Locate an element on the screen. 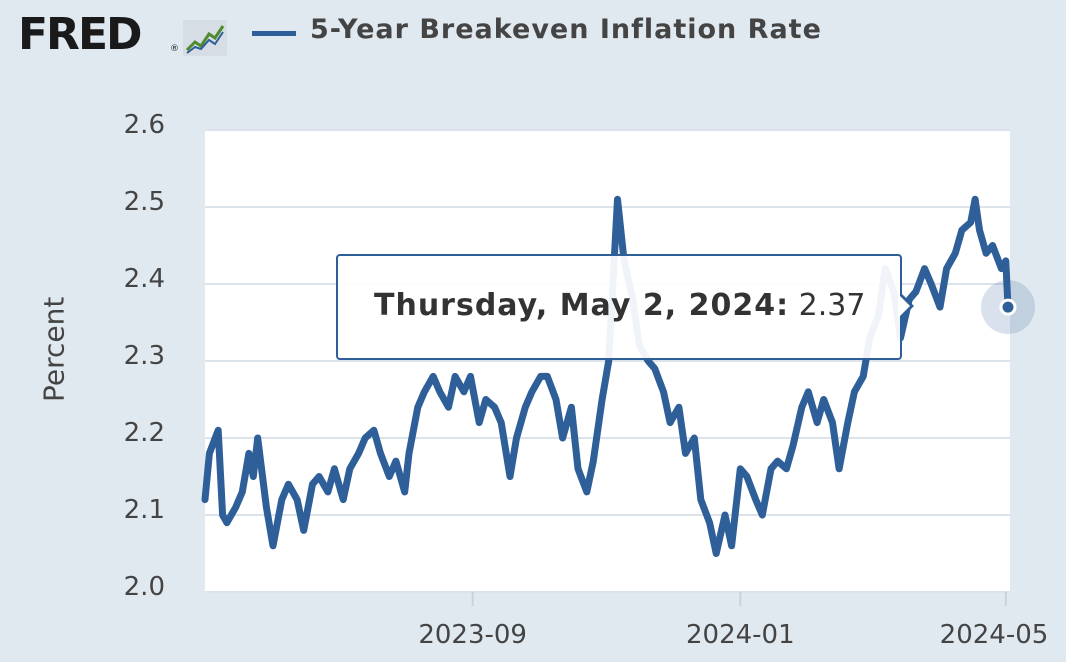 This screenshot has height=662, width=1066. fred-logo: FRED is located at coordinates (80, 34).